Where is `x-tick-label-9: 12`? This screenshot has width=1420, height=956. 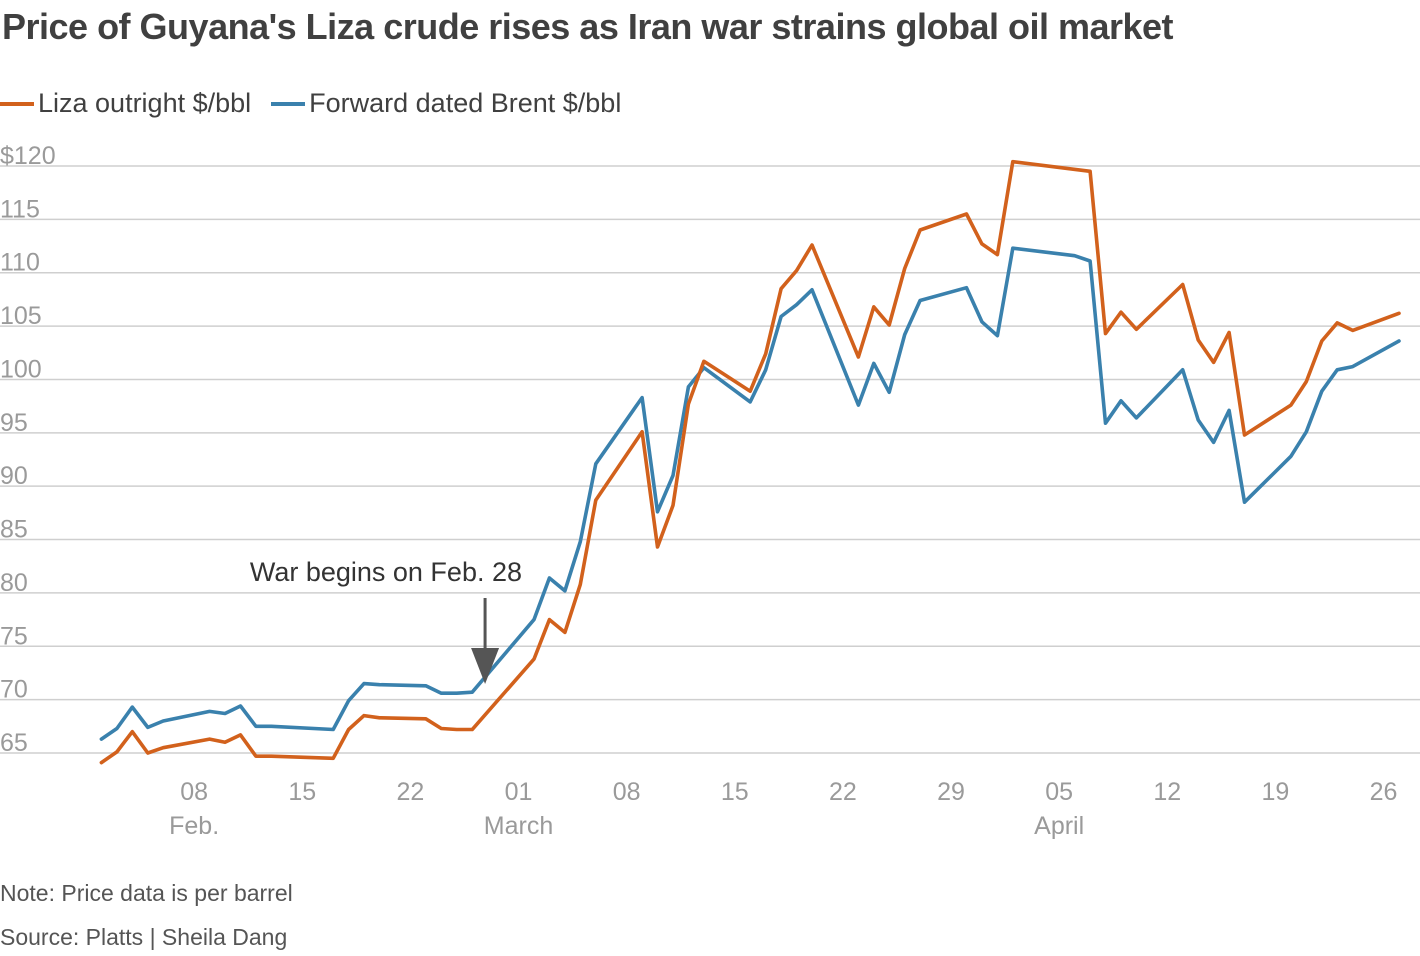
x-tick-label-9: 12 is located at coordinates (1167, 792).